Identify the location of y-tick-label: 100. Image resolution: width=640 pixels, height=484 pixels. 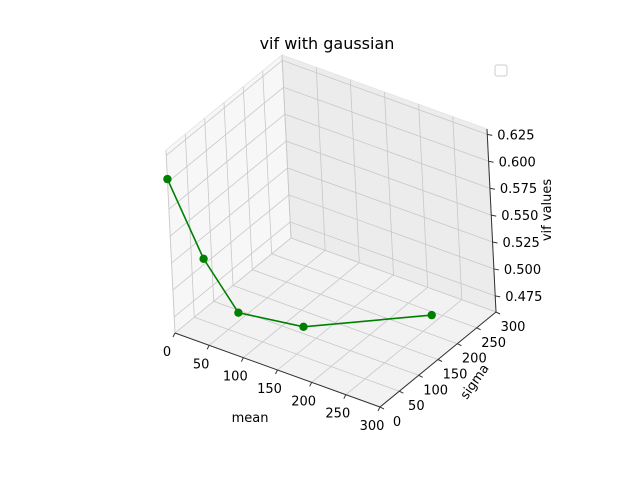
(435, 390).